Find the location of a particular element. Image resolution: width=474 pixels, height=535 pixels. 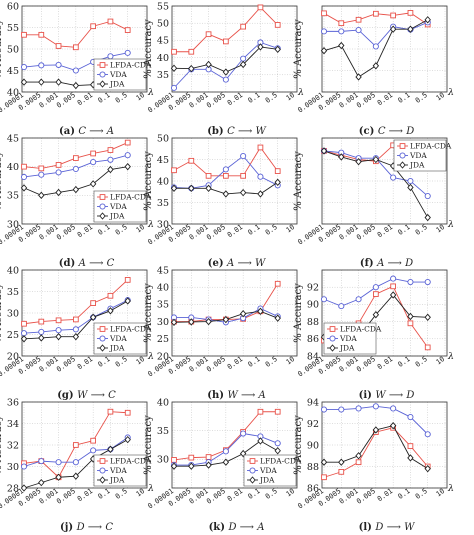

y-tick-label: 92 is located at coordinates (313, 424).